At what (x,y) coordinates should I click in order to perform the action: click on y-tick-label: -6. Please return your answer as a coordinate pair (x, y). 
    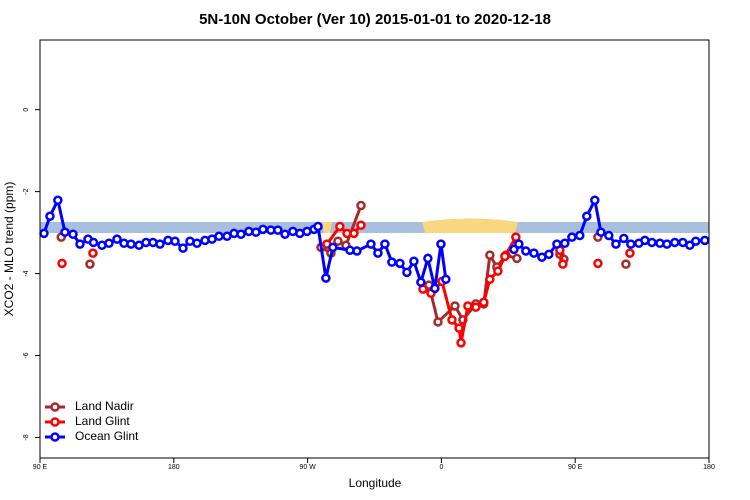
    Looking at the image, I should click on (26, 355).